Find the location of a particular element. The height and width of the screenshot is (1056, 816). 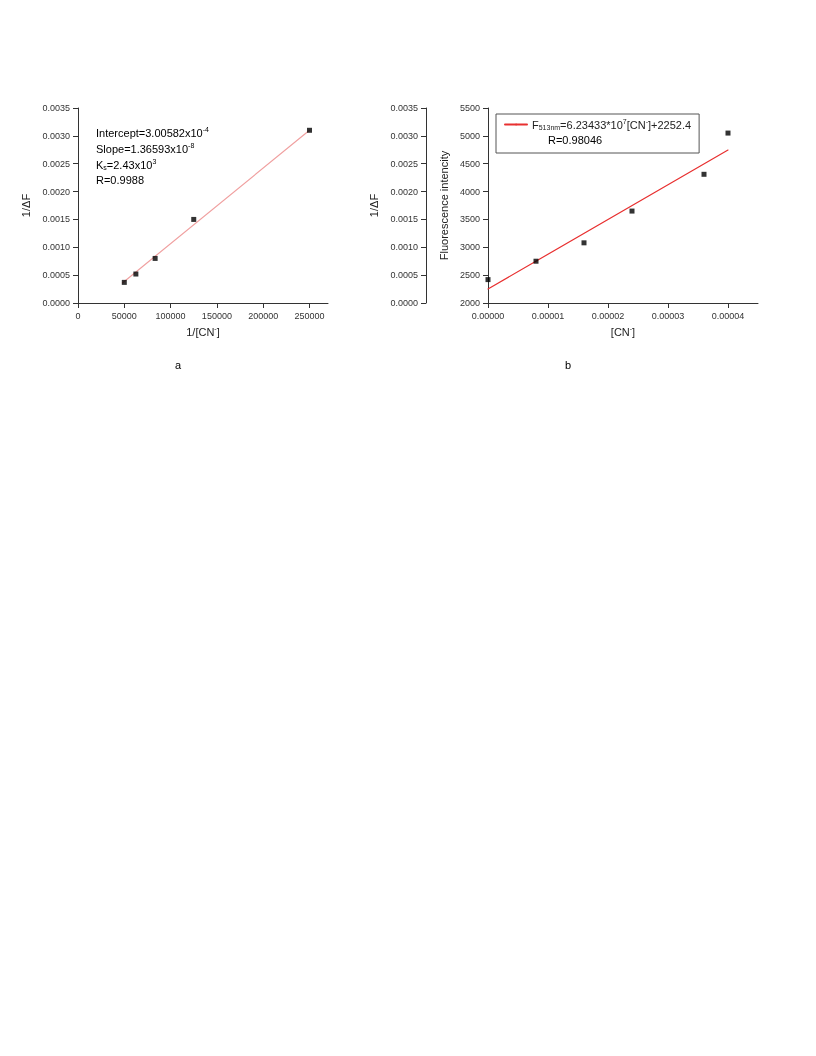

y-tick-label: 0.0010 is located at coordinates (56, 247).